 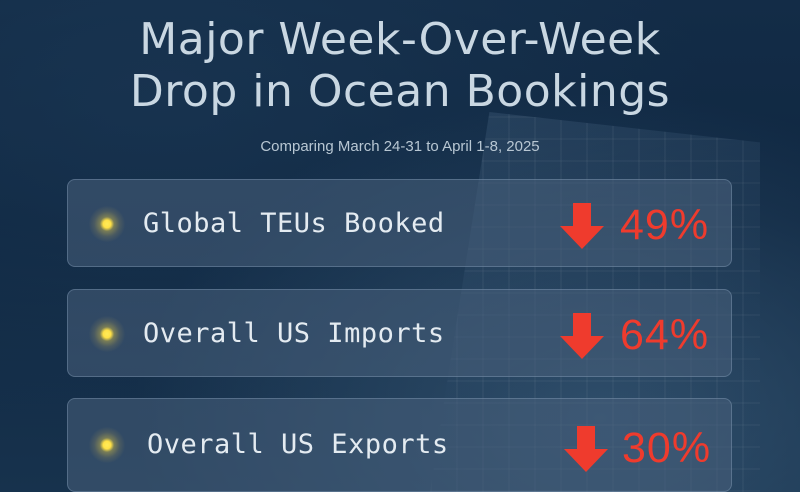 What do you see at coordinates (294, 333) in the screenshot?
I see `metric-label: Overall US Imports` at bounding box center [294, 333].